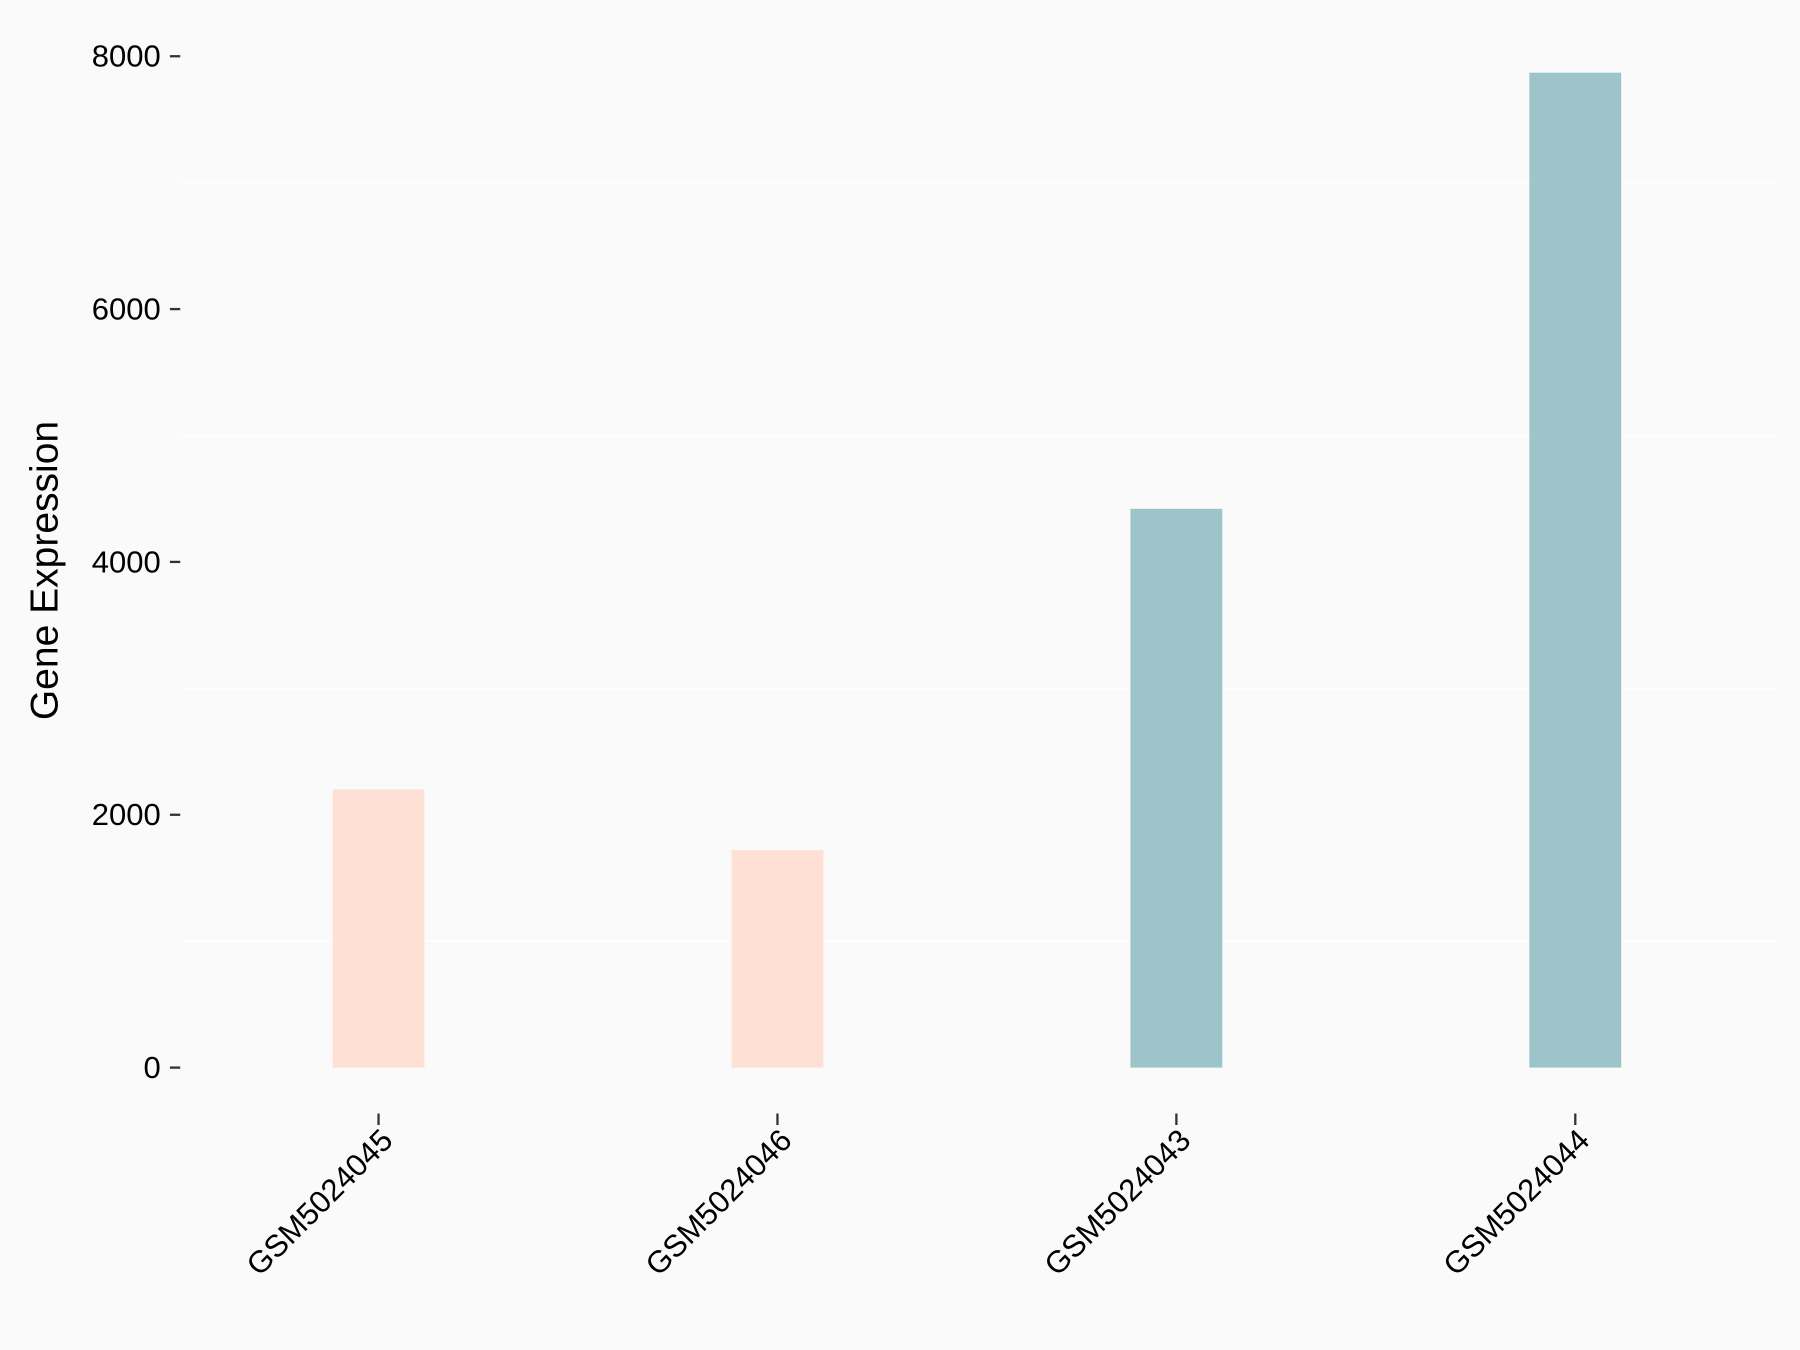 This screenshot has height=1350, width=1800. Describe the element at coordinates (126, 56) in the screenshot. I see `y-tick-label: 8000` at that location.